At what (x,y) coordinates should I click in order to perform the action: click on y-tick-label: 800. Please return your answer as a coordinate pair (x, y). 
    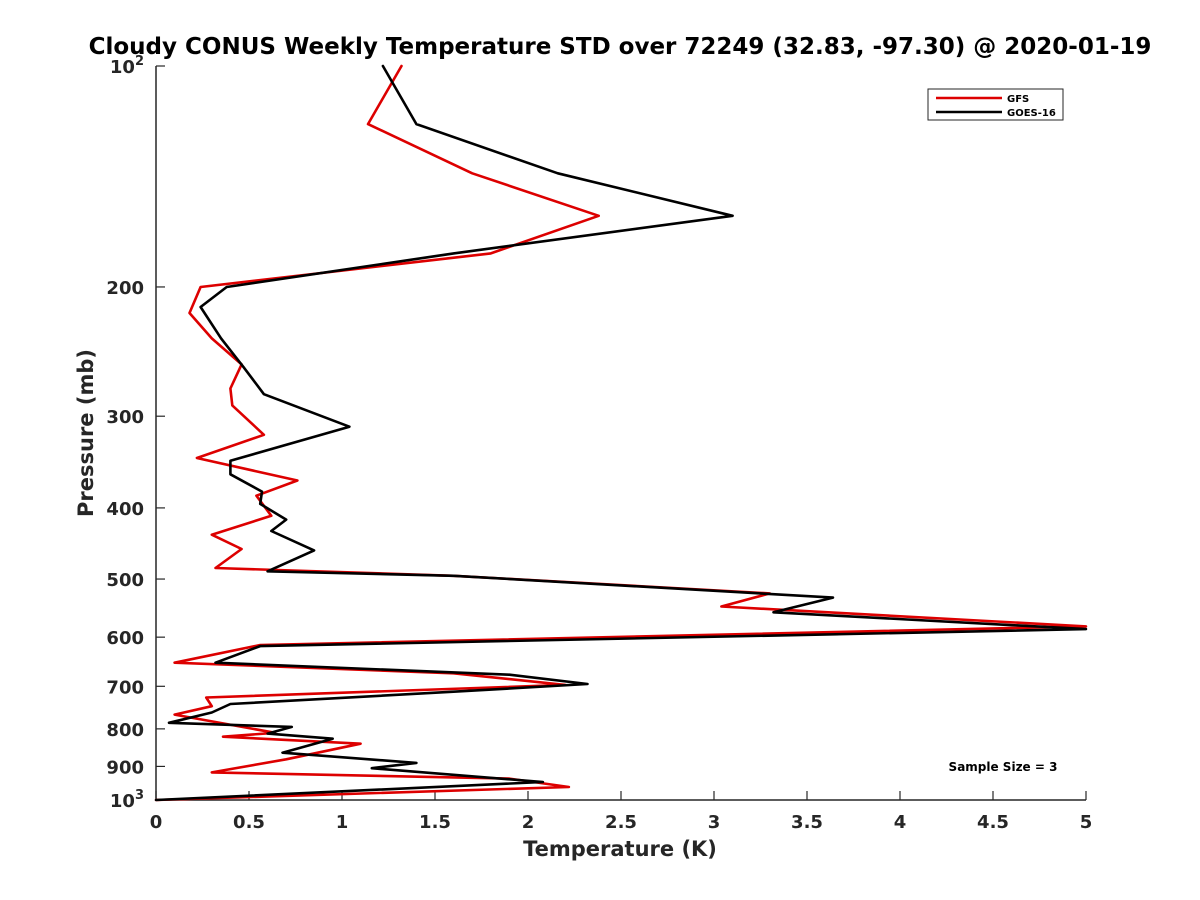
    Looking at the image, I should click on (125, 730).